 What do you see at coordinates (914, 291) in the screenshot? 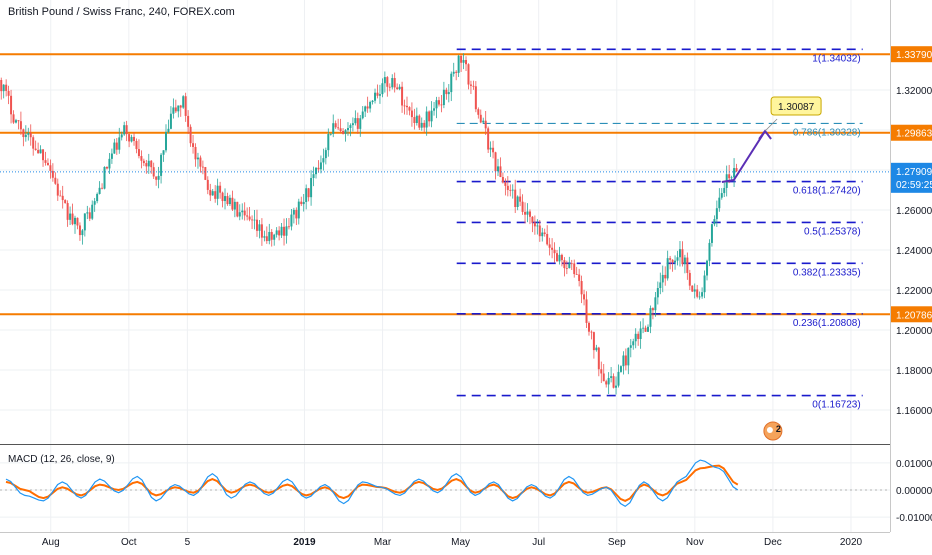
I see `price-tick-label: 1.22000` at bounding box center [914, 291].